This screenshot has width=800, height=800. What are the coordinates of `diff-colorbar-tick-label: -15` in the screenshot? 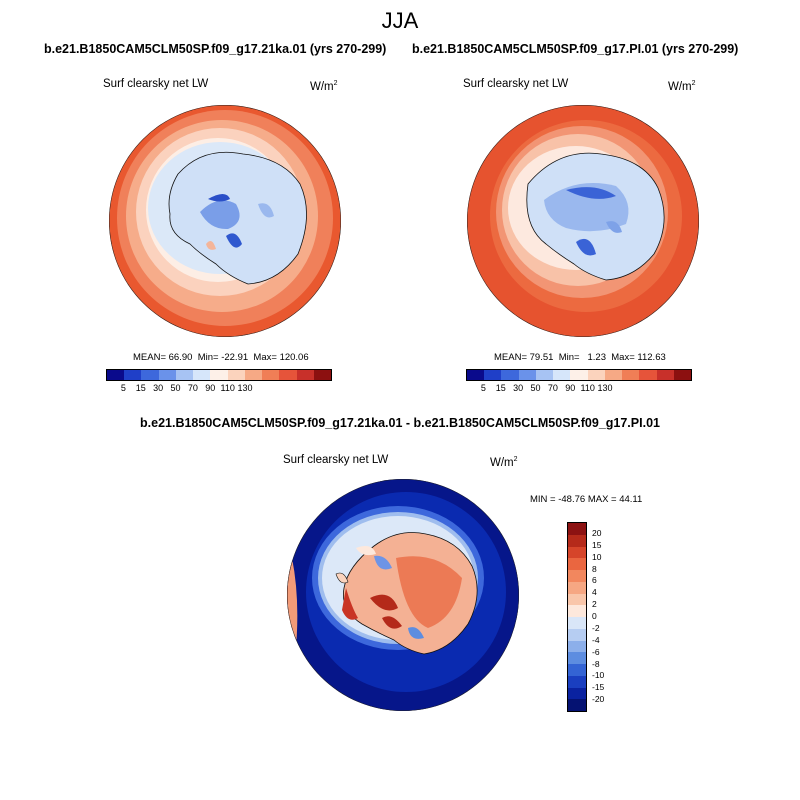 It's located at (598, 687).